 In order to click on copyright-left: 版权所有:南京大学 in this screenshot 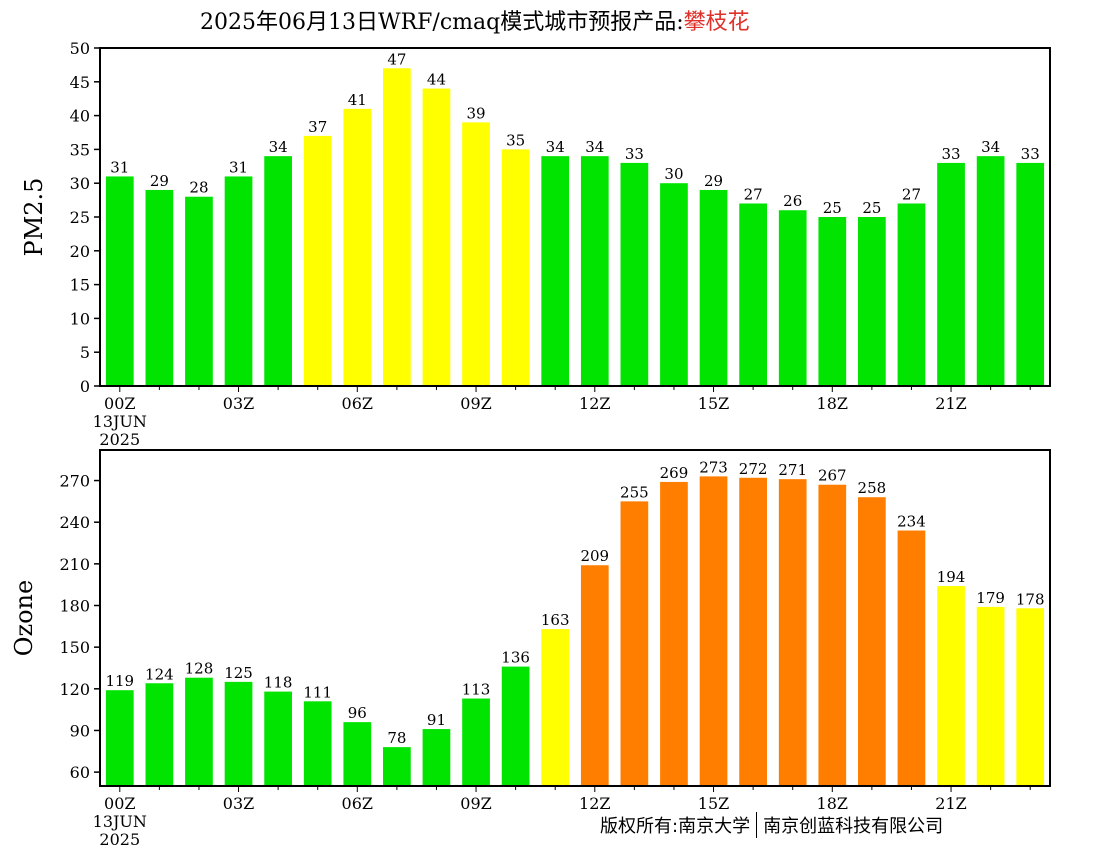, I will do `click(675, 826)`.